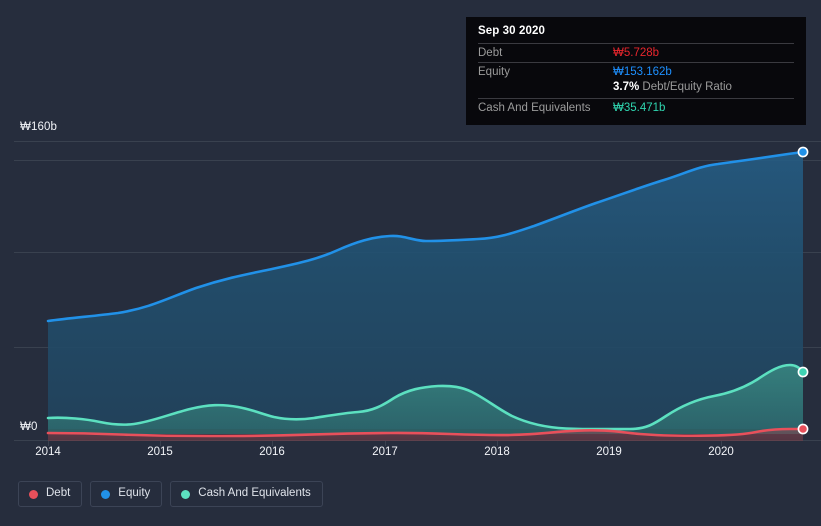  Describe the element at coordinates (254, 493) in the screenshot. I see `legend-label-cash: Cash And Equivalents` at that location.